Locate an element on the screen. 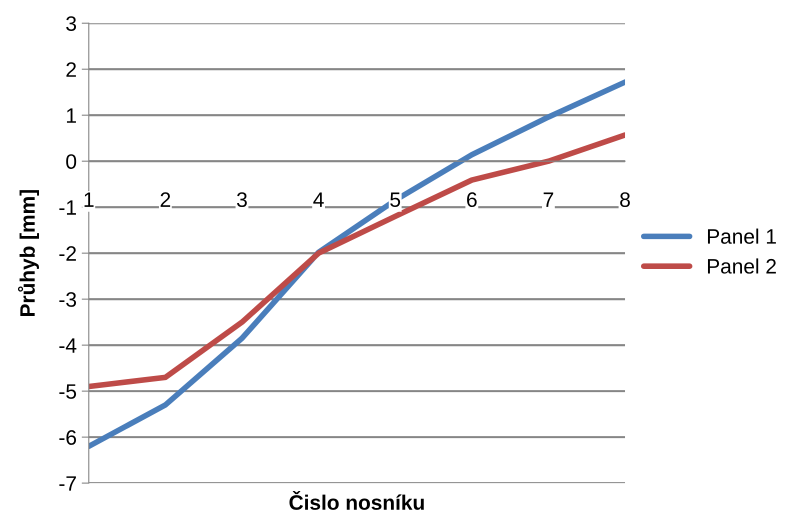  x-tick-label: 3 is located at coordinates (241, 200).